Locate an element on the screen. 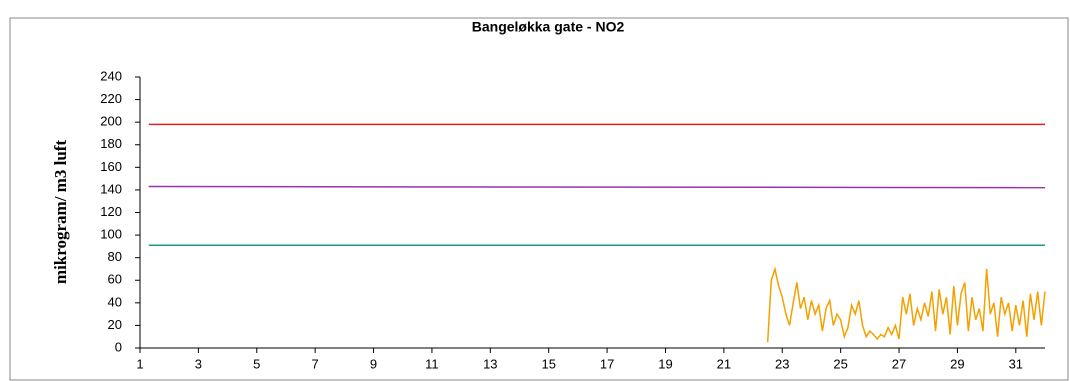 This screenshot has height=381, width=1070. y-tick-label: 60 is located at coordinates (115, 279).